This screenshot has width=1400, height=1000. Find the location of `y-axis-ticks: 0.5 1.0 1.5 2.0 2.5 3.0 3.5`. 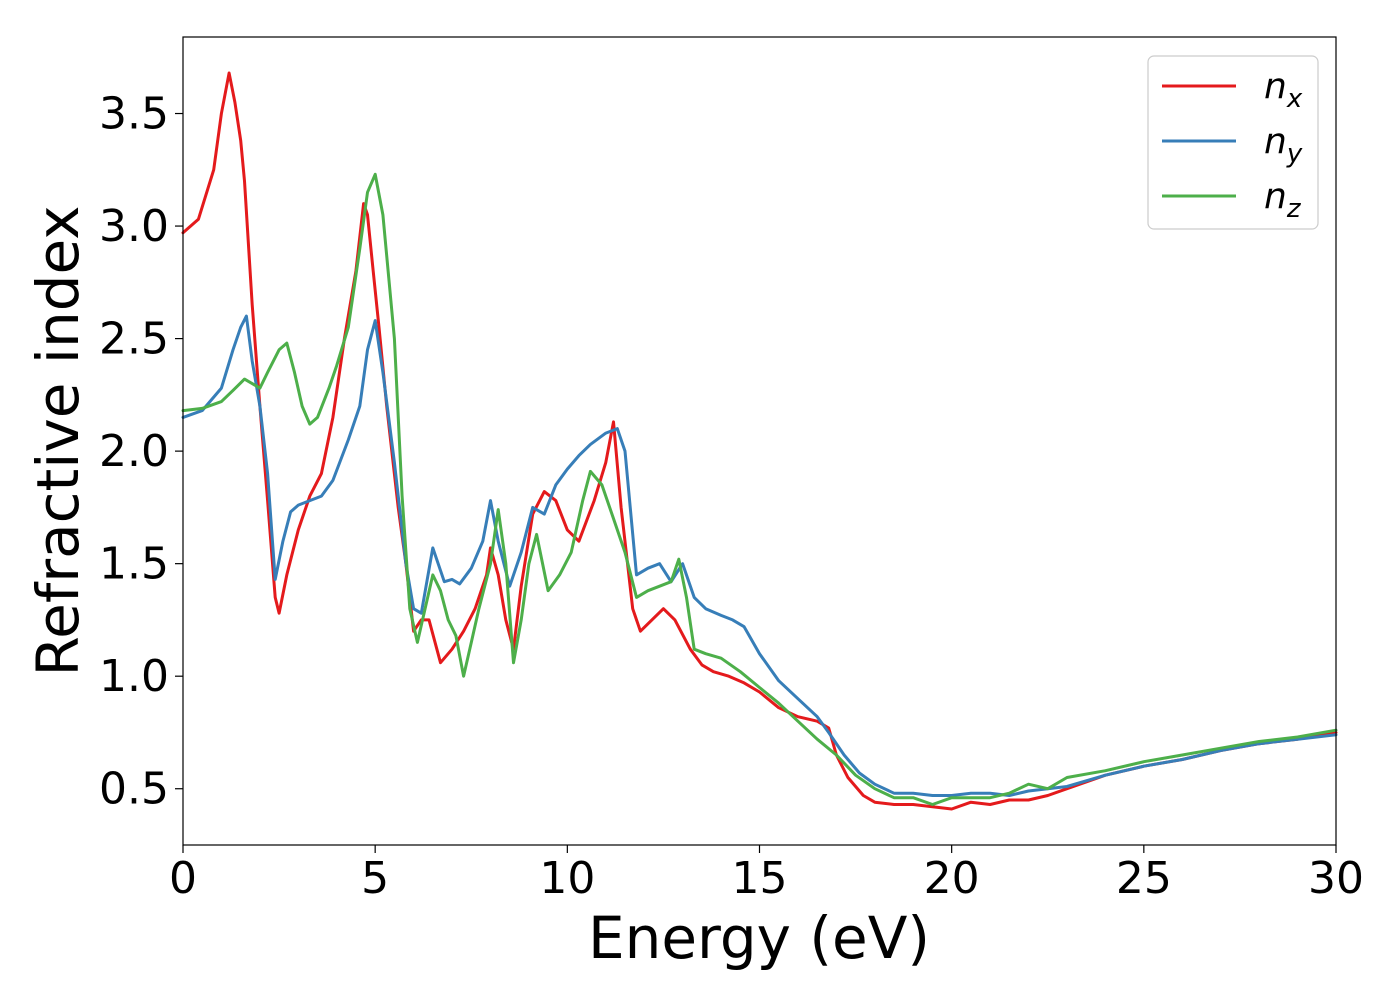

y-axis-ticks: 0.5 1.0 1.5 2.0 2.5 3.0 3.5 is located at coordinates (141, 452).